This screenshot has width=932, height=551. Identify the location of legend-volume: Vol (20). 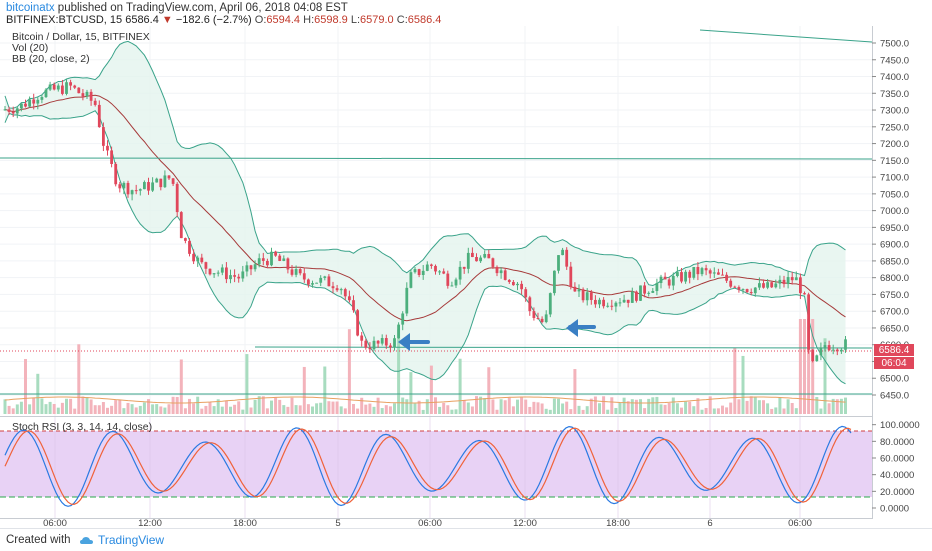
(30, 48).